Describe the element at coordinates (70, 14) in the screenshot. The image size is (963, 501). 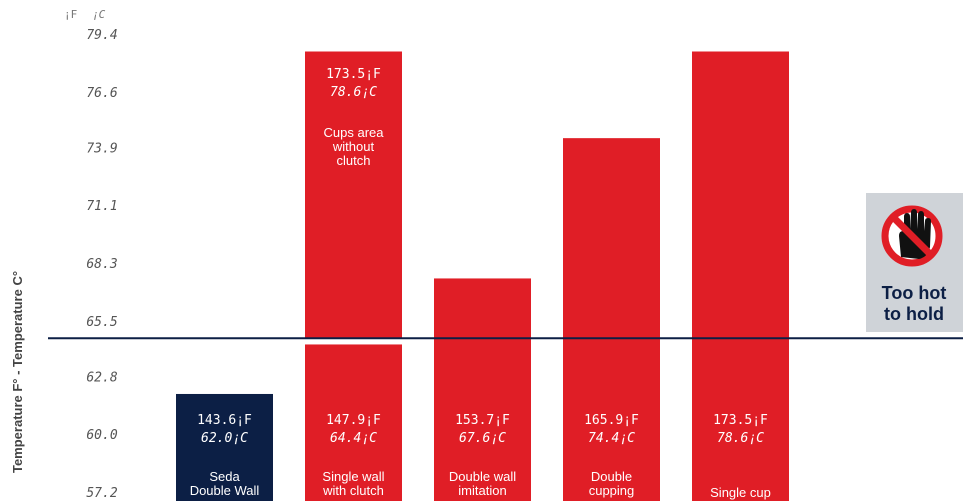
I see `fahrenheit-unit-header: ¡F` at that location.